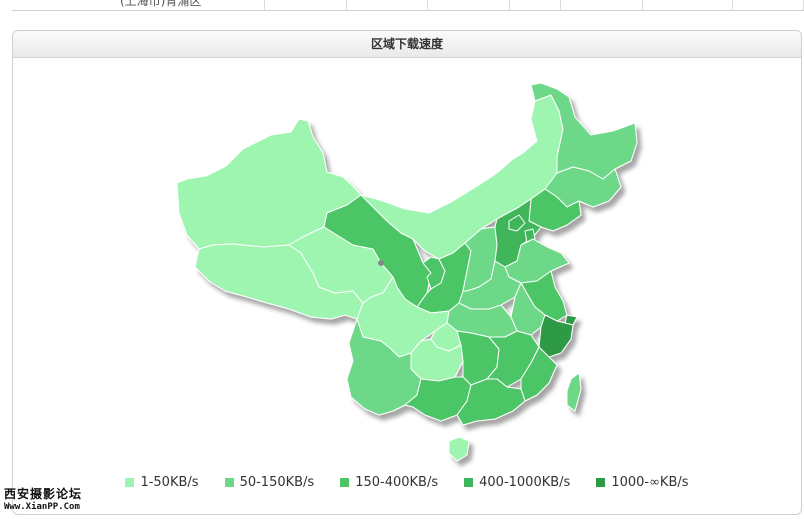 This screenshot has height=519, width=804. What do you see at coordinates (277, 482) in the screenshot?
I see `legend-label: 50-150KB/s` at bounding box center [277, 482].